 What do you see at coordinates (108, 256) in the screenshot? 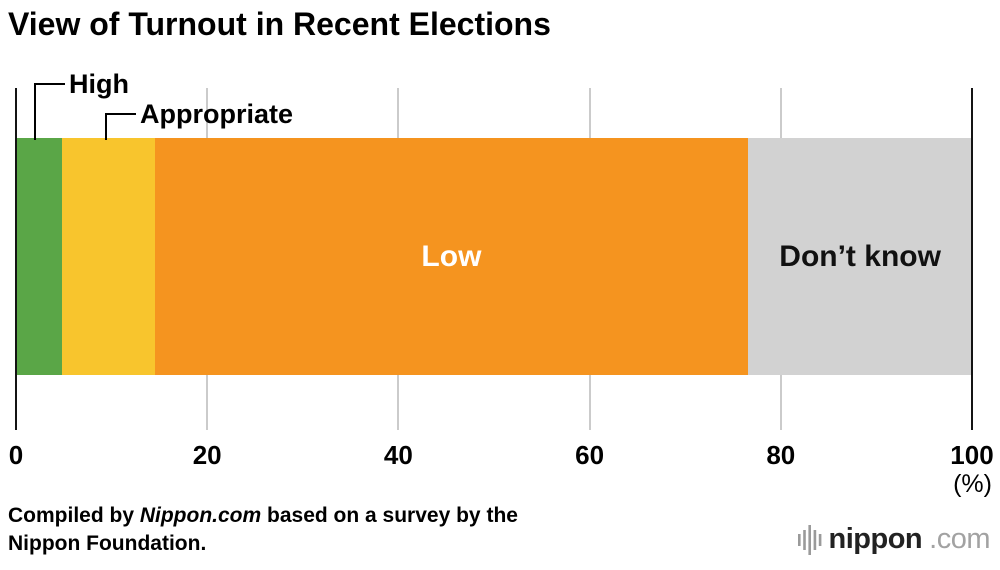
I see `bar-segment-appropriate` at bounding box center [108, 256].